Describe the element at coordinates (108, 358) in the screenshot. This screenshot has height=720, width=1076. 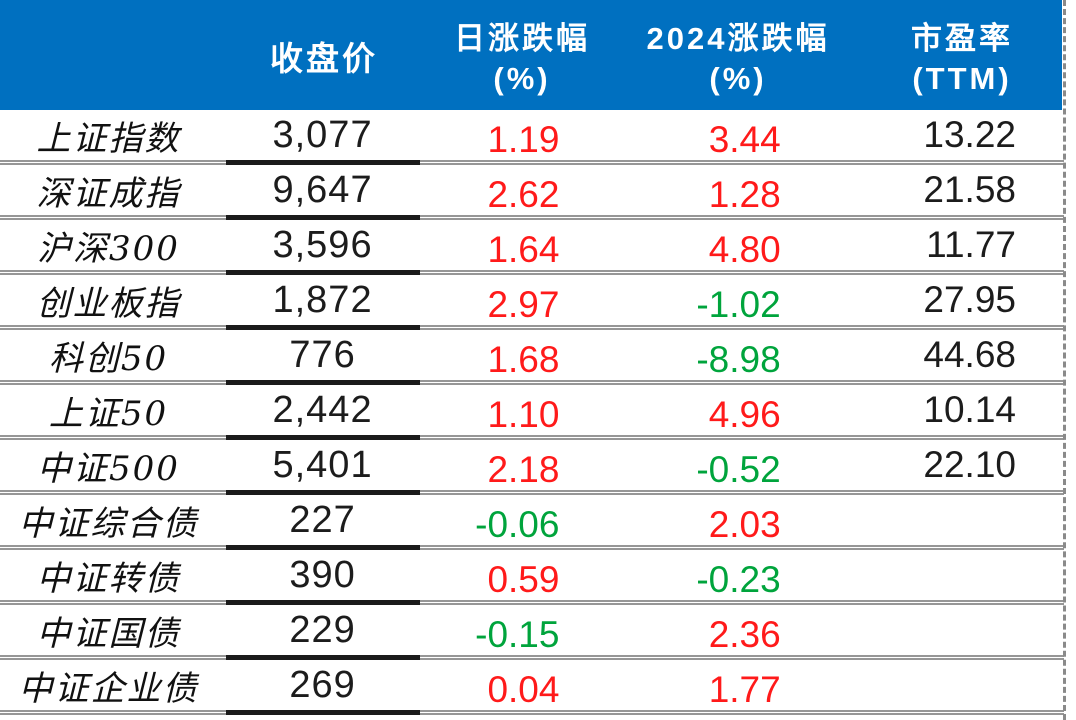
I see `row-label: 科创50` at that location.